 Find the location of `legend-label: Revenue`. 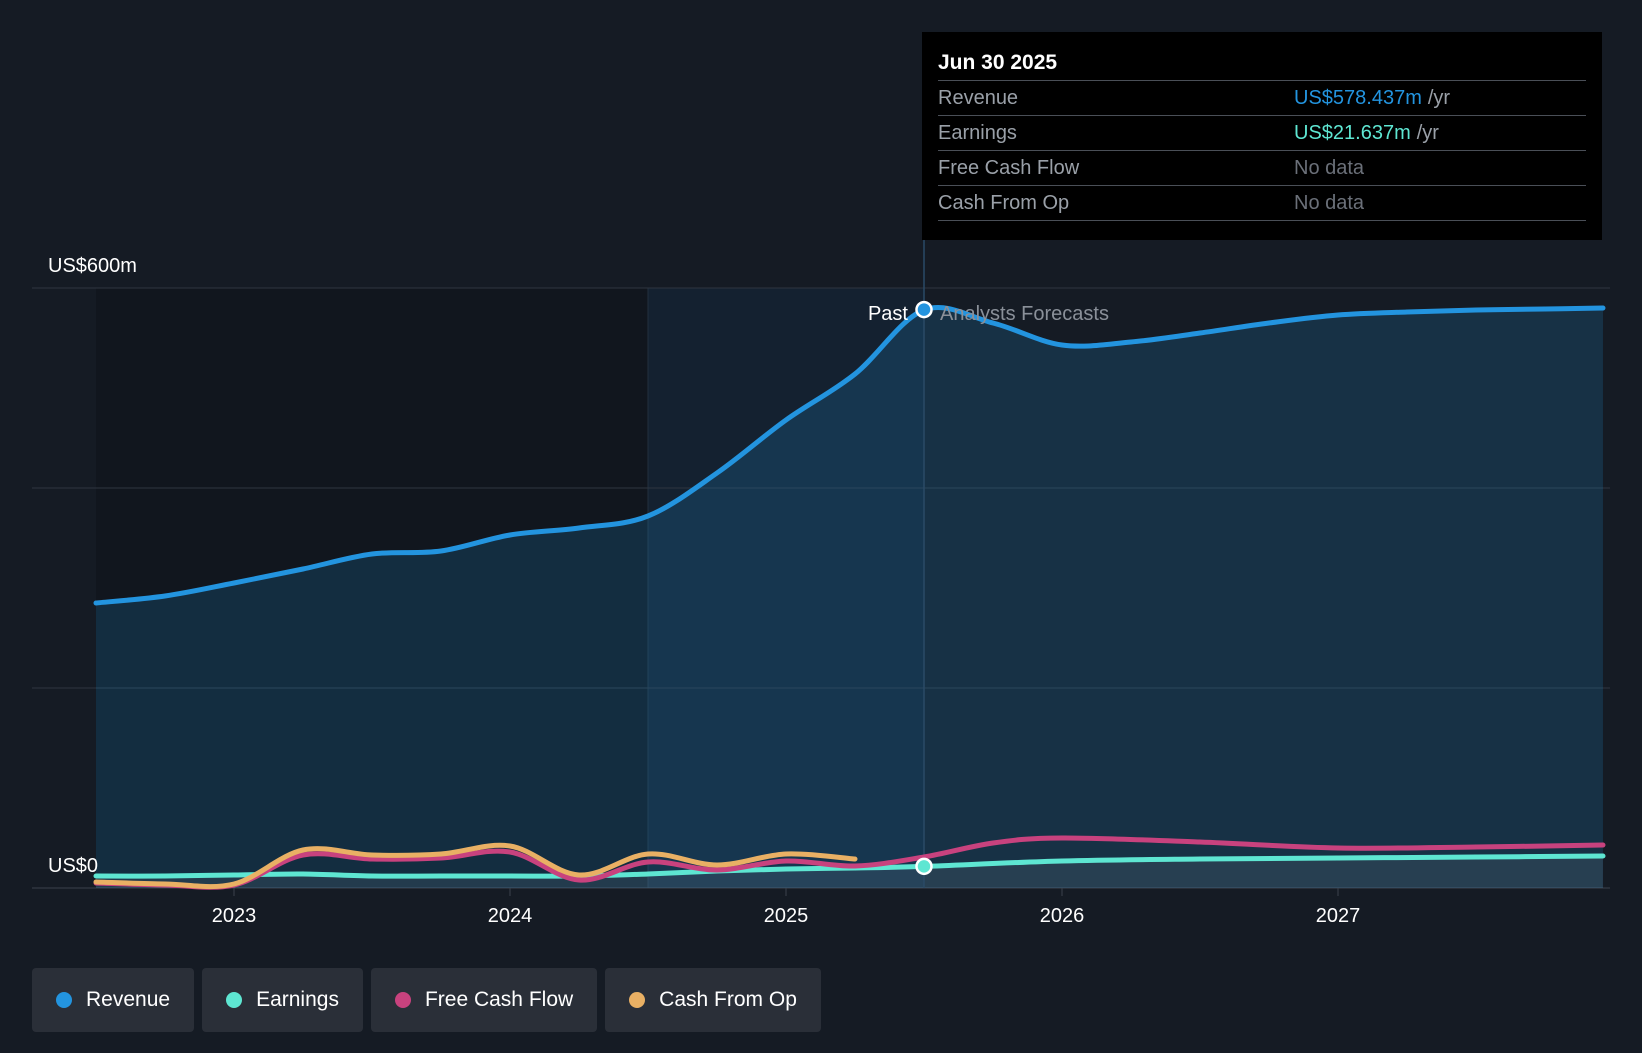

legend-label: Revenue is located at coordinates (128, 999).